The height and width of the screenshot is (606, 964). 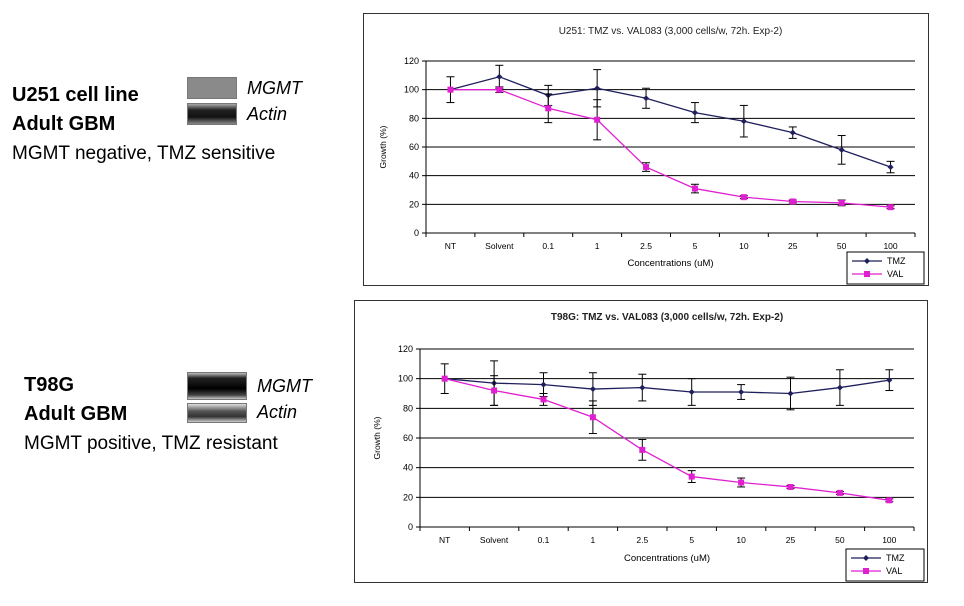 I want to click on blot-label-actin: Actin, so click(x=277, y=412).